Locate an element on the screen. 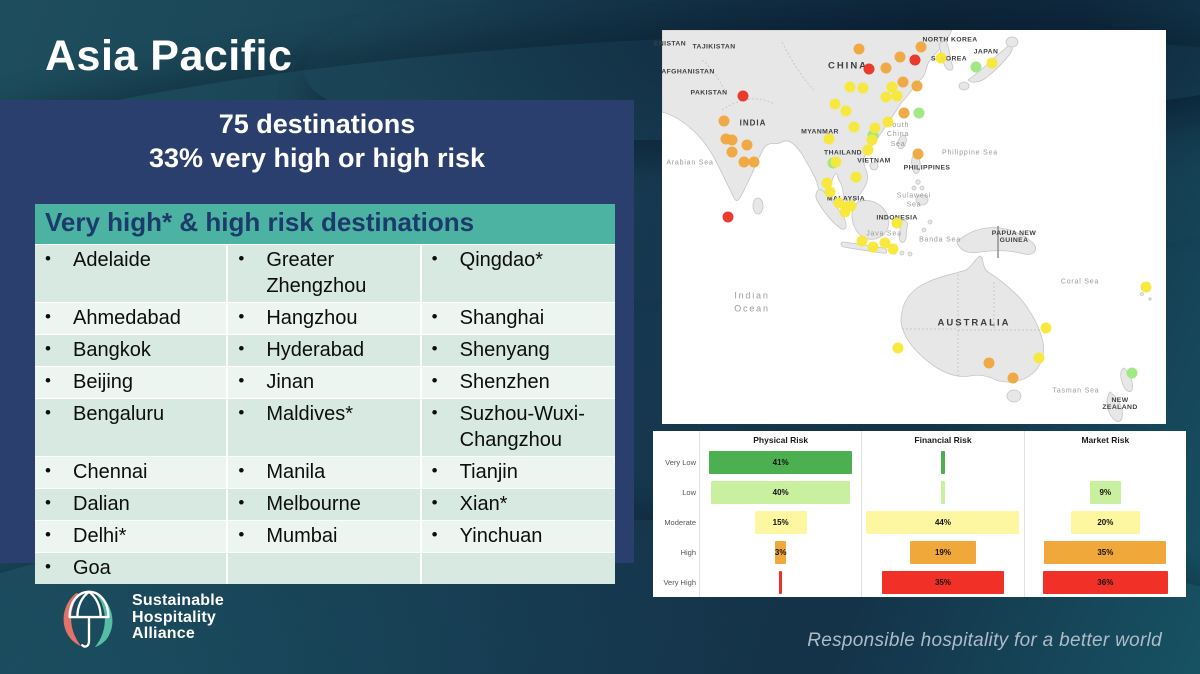  chart-bar: 9% is located at coordinates (1105, 493).